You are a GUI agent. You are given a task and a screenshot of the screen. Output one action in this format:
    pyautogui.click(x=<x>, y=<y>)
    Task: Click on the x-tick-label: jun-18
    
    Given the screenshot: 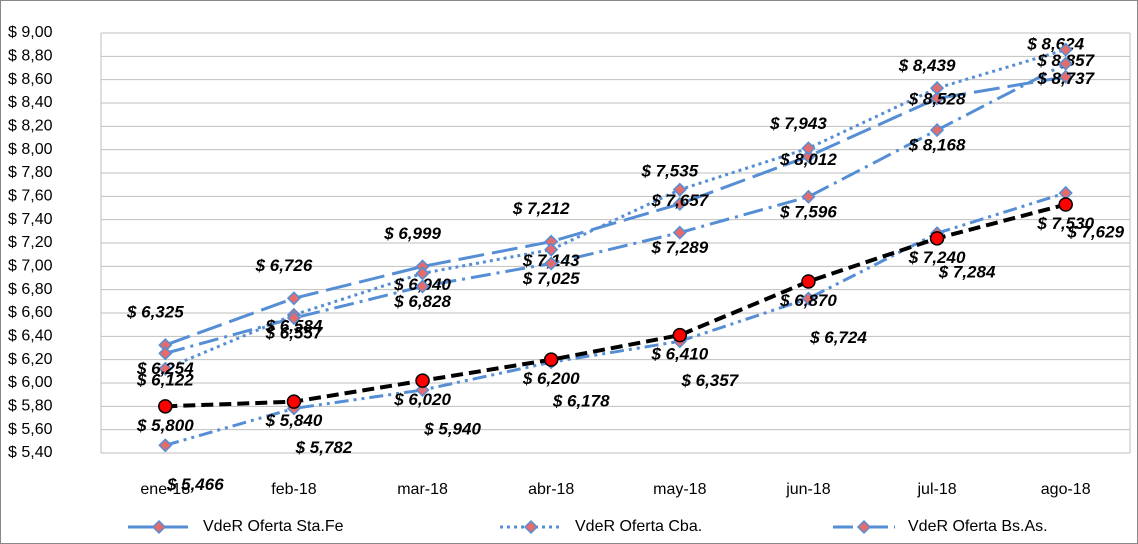 What is the action you would take?
    pyautogui.click(x=808, y=489)
    